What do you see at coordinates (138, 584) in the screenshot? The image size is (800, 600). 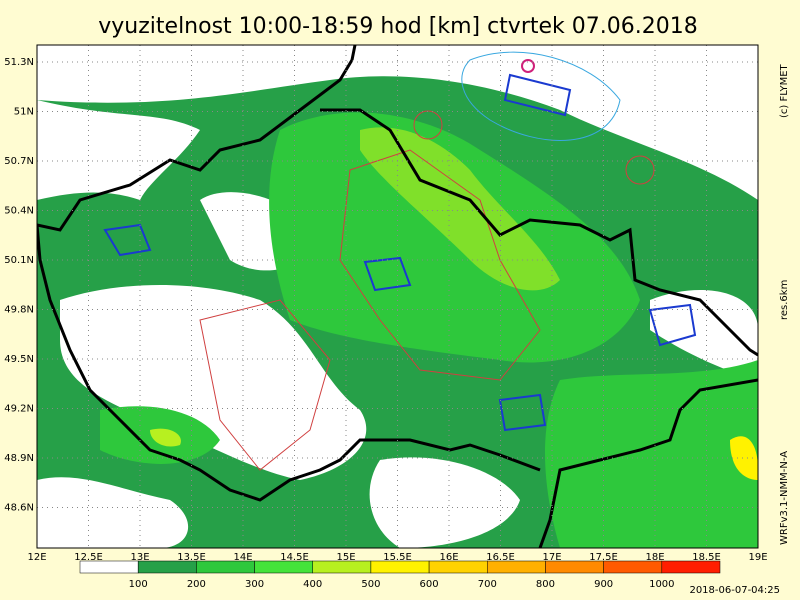 I see `legend-label: 100` at bounding box center [138, 584].